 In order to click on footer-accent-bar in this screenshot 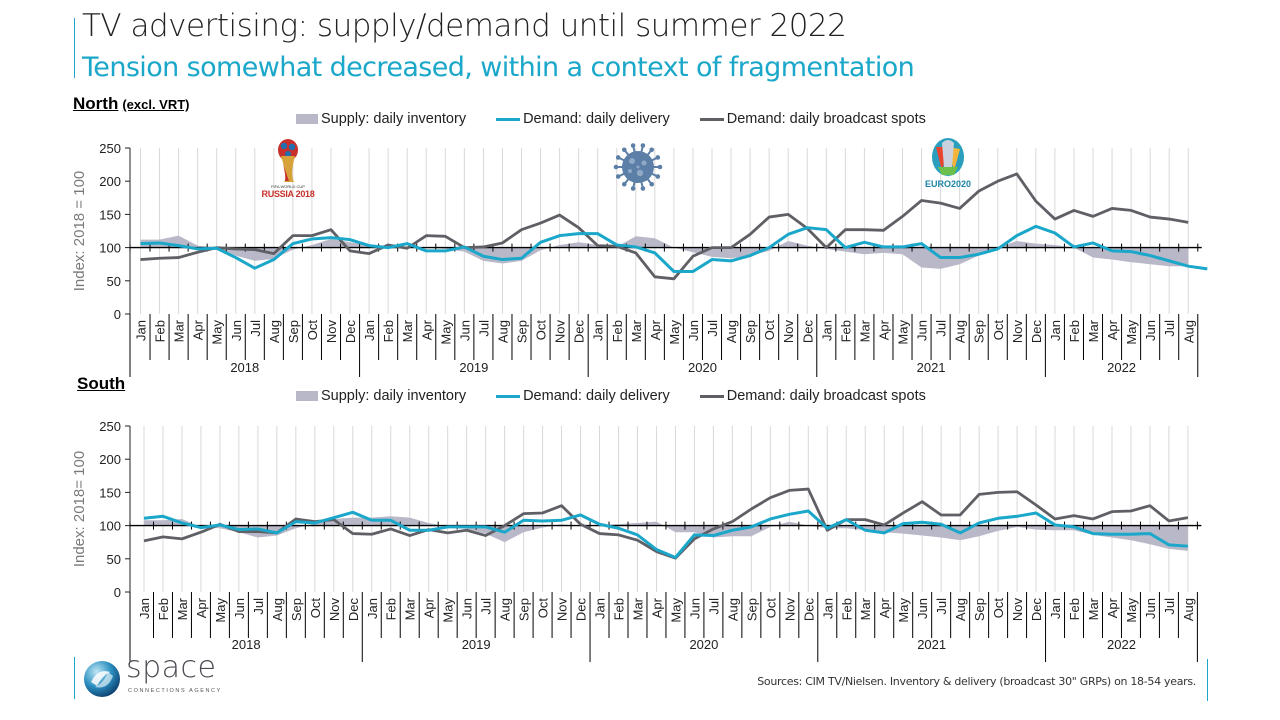, I will do `click(74, 678)`.